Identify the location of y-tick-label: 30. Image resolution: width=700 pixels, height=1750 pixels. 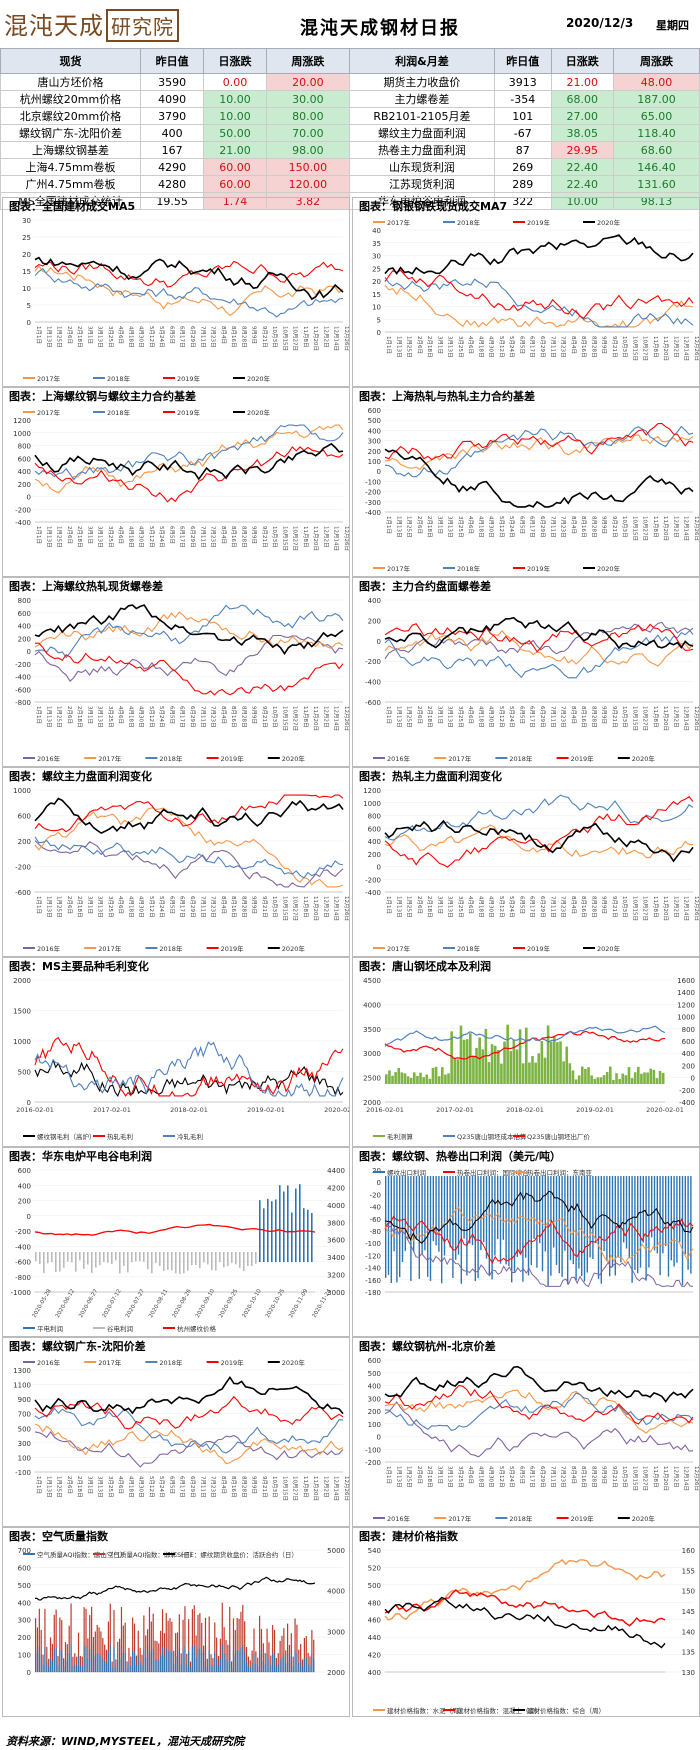
(26, 221).